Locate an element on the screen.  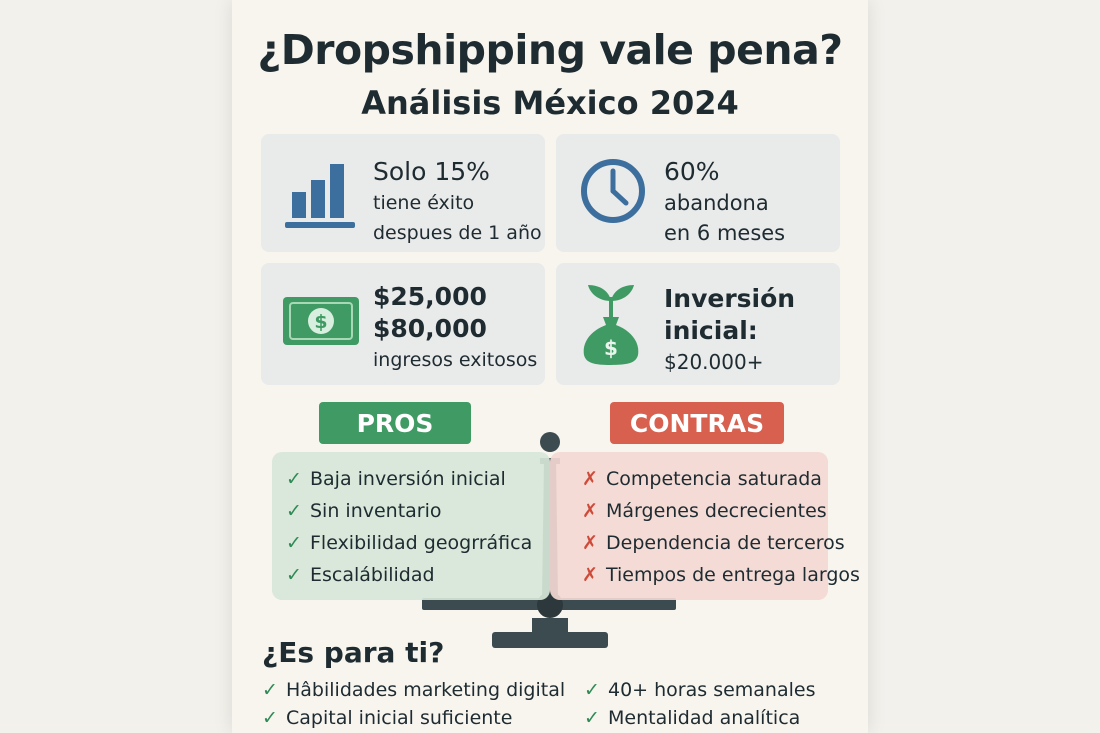
page-title: ¿Dropshipping vale pena? is located at coordinates (550, 50).